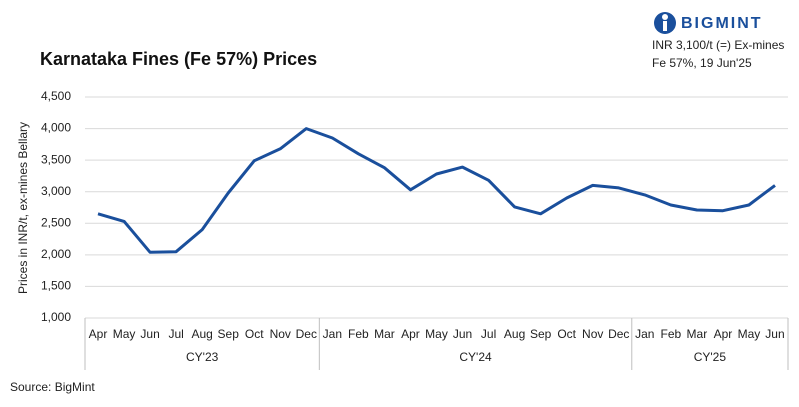 This screenshot has width=799, height=407. What do you see at coordinates (56, 222) in the screenshot?
I see `y-tick-label: 2,500` at bounding box center [56, 222].